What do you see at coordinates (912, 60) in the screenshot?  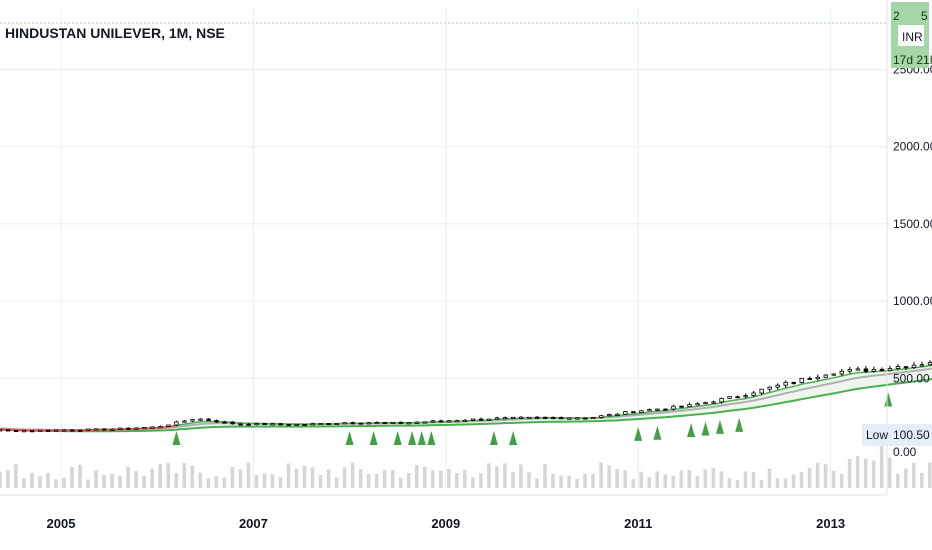 I see `time-to-close: 17d 21h` at bounding box center [912, 60].